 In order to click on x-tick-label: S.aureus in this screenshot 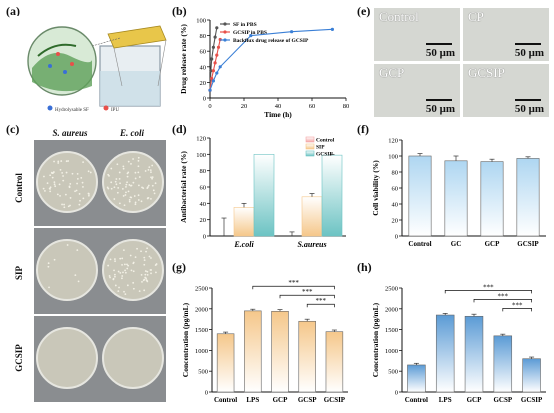, I will do `click(311, 244)`.